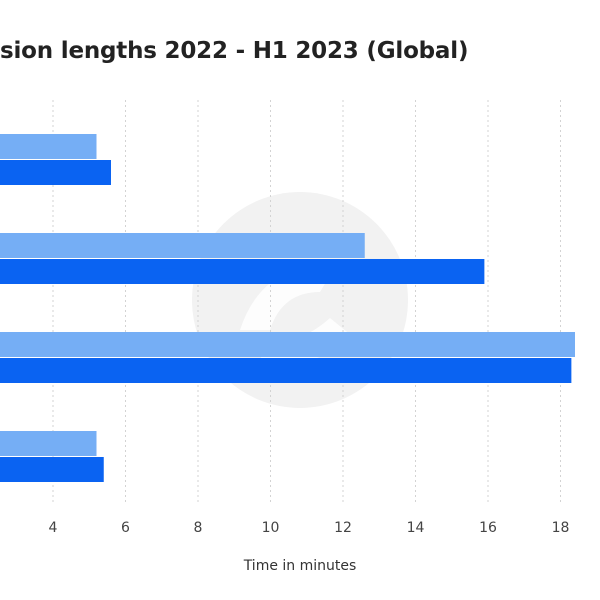  What do you see at coordinates (309, 528) in the screenshot?
I see `x-tick-labels: 4 6 8 10 12 14 16 18` at bounding box center [309, 528].